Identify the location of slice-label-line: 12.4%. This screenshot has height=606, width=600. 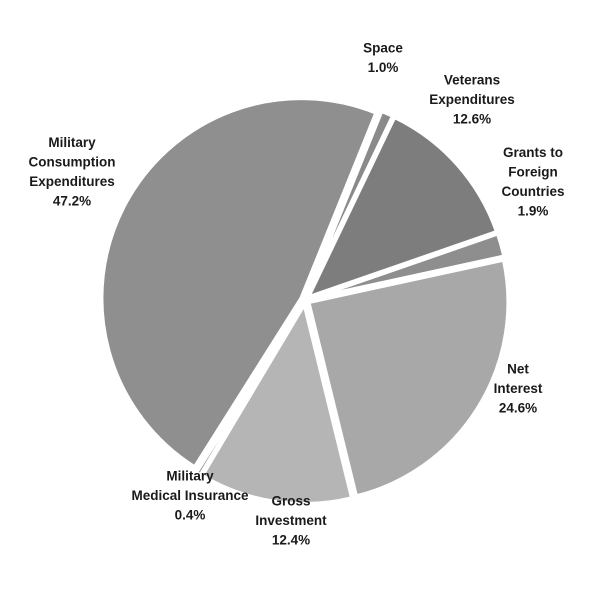
(291, 540).